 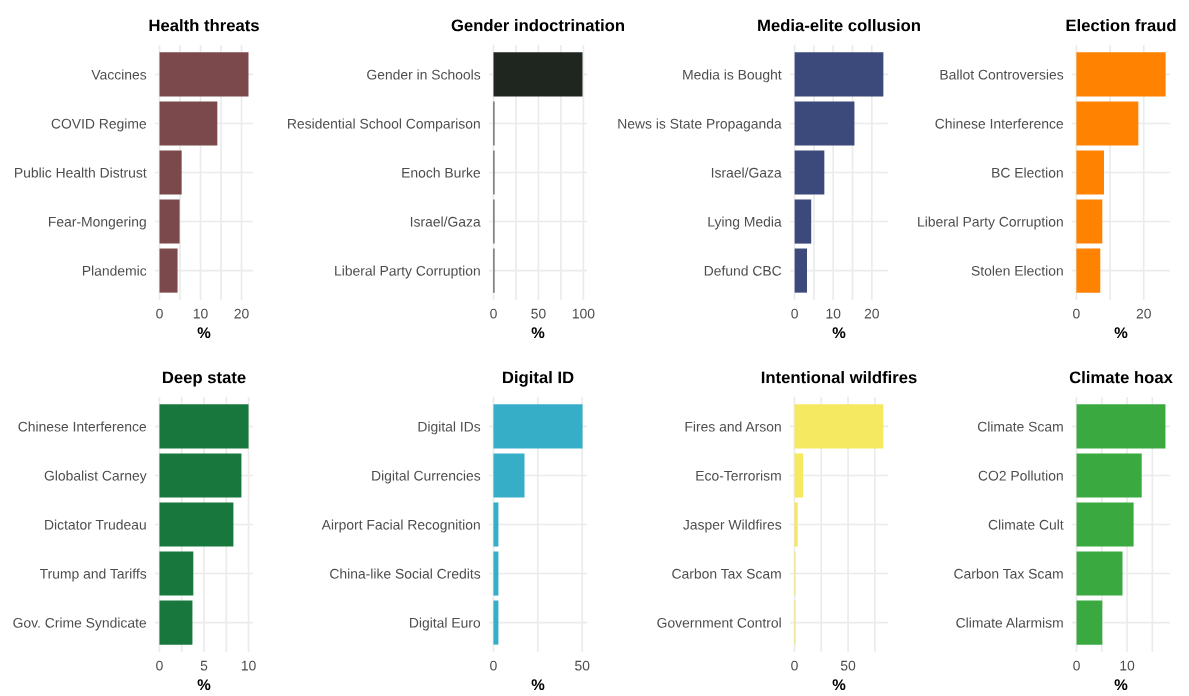 What do you see at coordinates (80, 624) in the screenshot?
I see `y-tick-label: Gov. Crime Syndicate` at bounding box center [80, 624].